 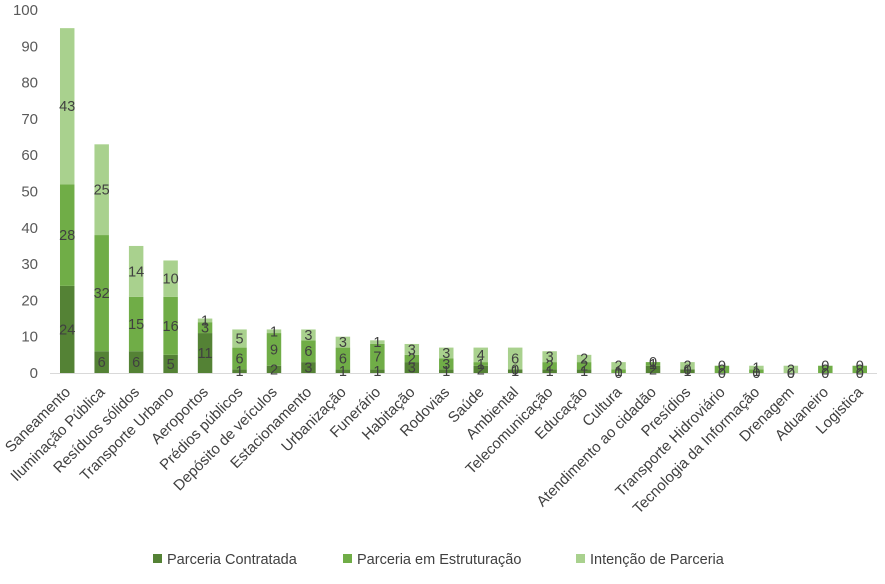 I want to click on data-label: 7, so click(x=377, y=358).